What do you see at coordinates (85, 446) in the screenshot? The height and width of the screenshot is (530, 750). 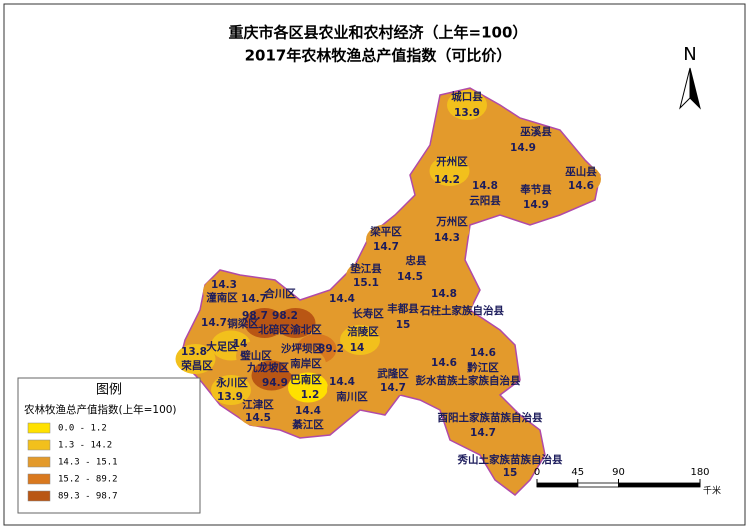 I see `legend-label: 1.3 - 14.2` at bounding box center [85, 446].